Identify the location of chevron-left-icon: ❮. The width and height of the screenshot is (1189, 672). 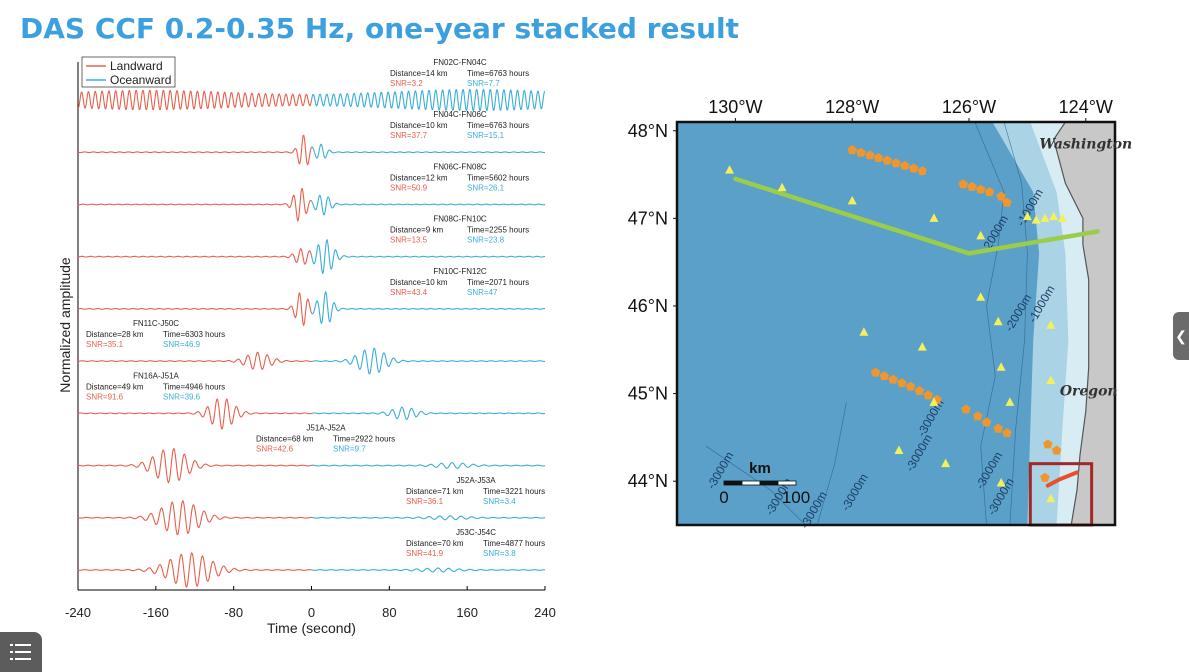
(1181, 335).